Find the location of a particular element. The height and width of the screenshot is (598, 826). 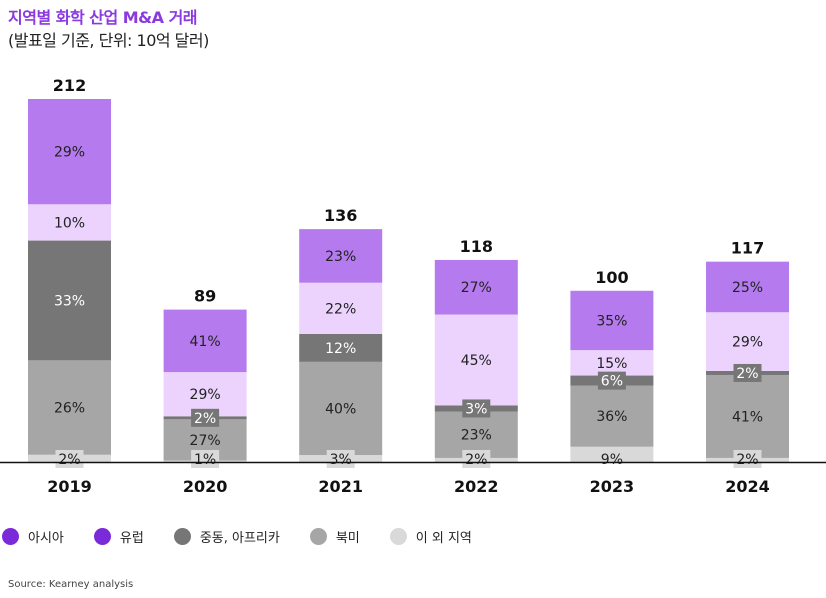

bar-segment-mea-2021 is located at coordinates (341, 347).